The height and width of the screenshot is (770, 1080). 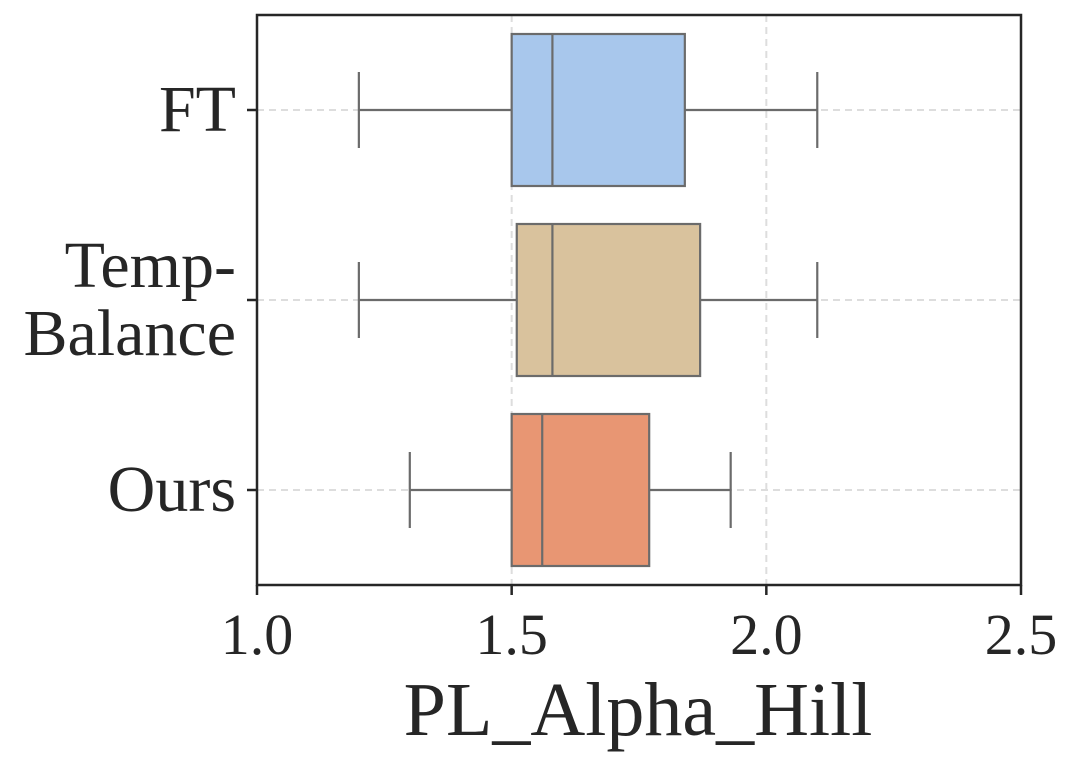 What do you see at coordinates (1021, 634) in the screenshot?
I see `x-tick-label: 2.5` at bounding box center [1021, 634].